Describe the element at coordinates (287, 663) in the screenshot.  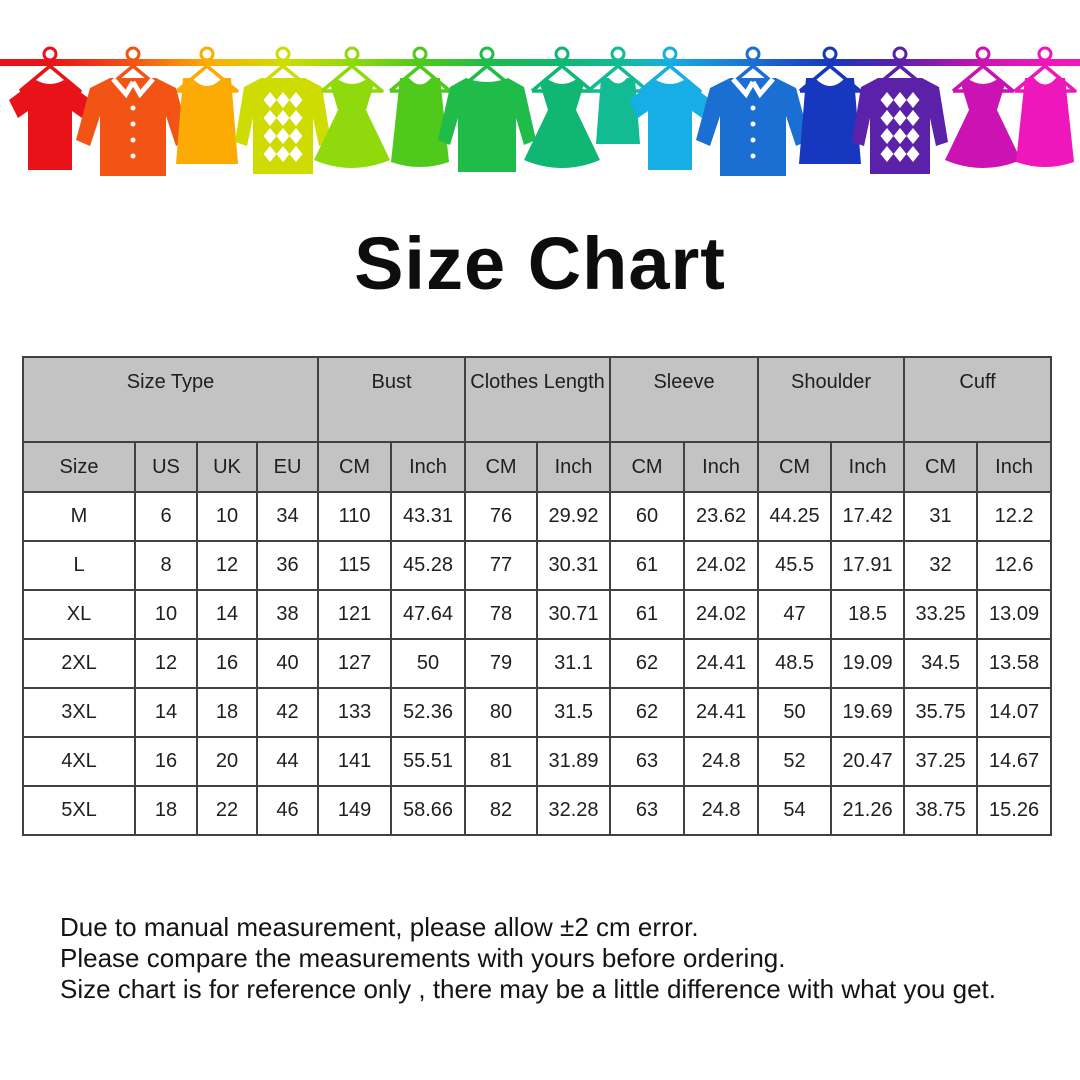
I see `measurement-cell: 40` at that location.